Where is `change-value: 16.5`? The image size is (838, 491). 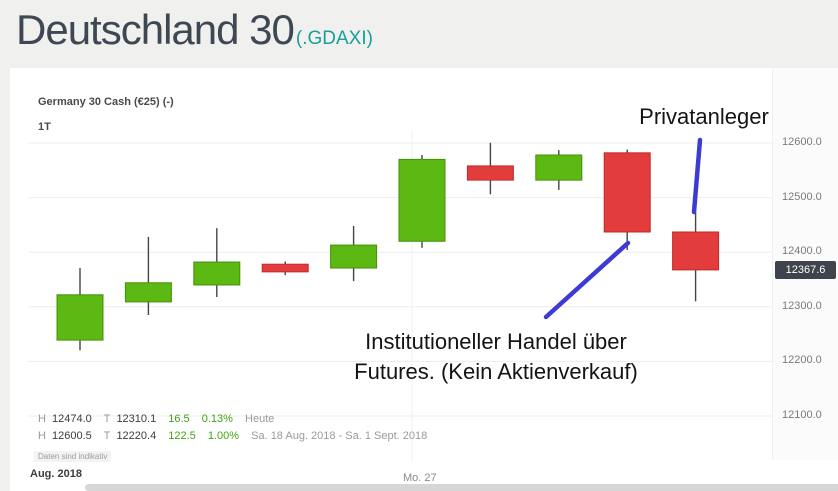
change-value: 16.5 is located at coordinates (179, 419).